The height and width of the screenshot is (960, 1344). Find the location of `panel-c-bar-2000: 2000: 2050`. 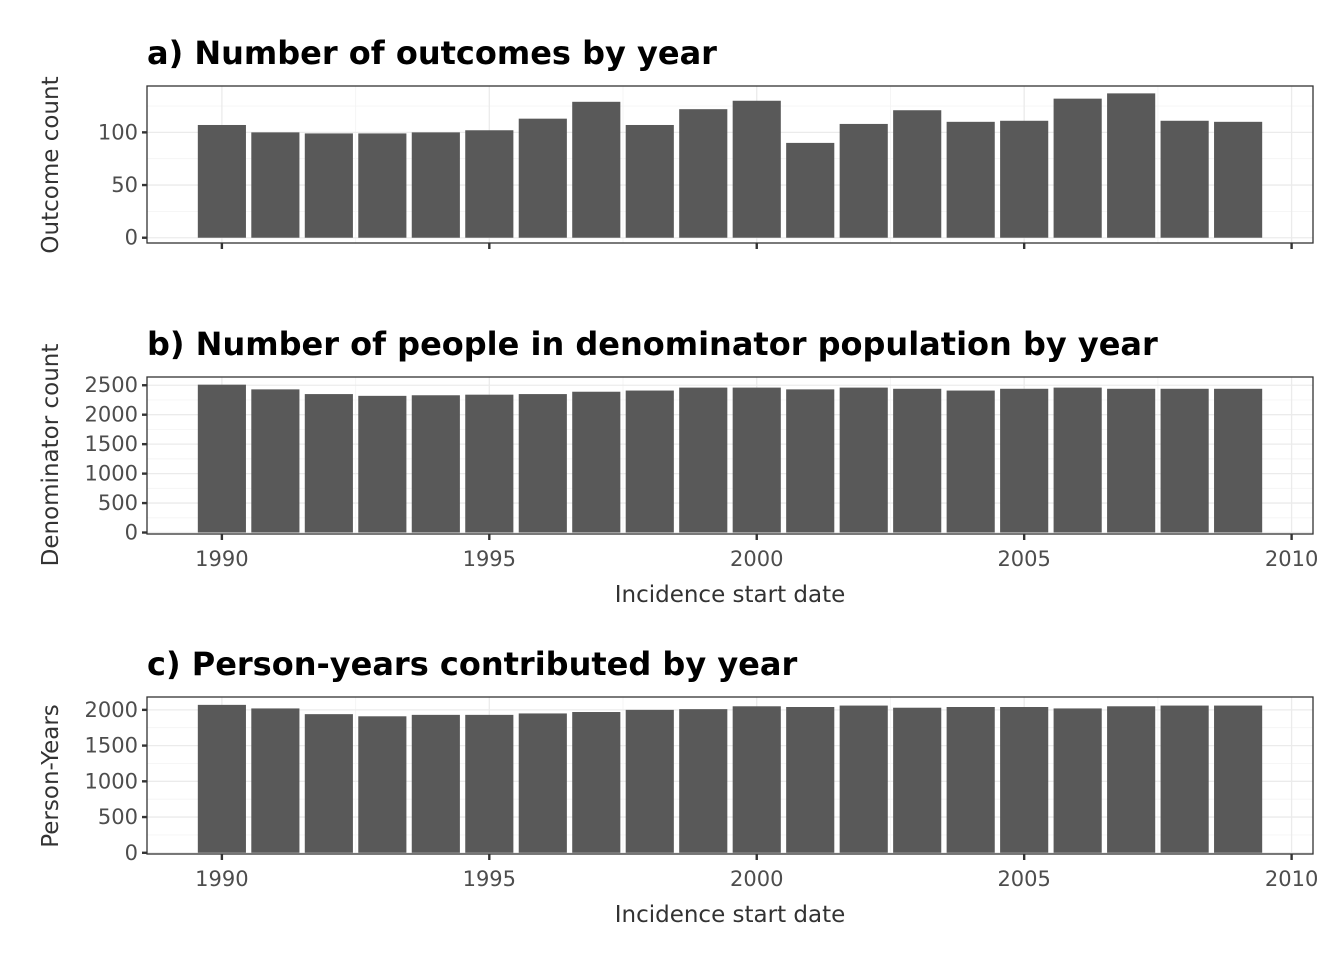

panel-c-bar-2000: 2000: 2050 is located at coordinates (756, 779).